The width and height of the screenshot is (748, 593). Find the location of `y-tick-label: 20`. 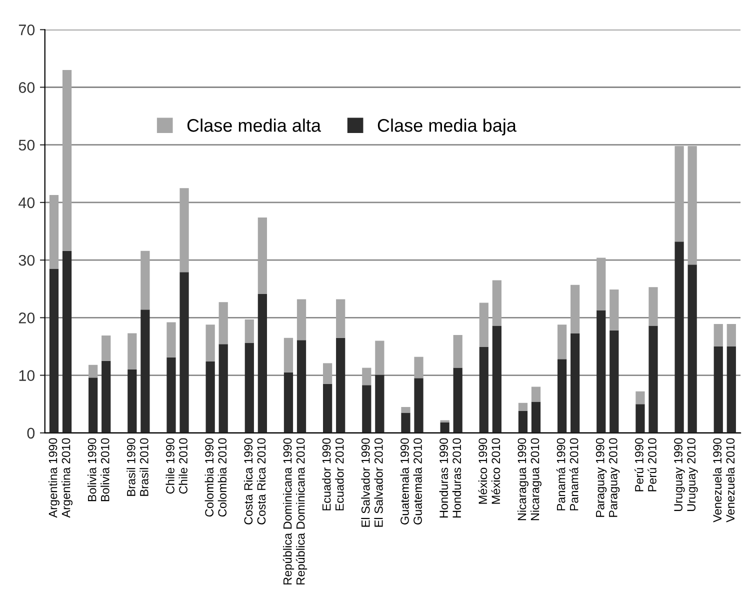

y-tick-label: 20 is located at coordinates (26, 318).